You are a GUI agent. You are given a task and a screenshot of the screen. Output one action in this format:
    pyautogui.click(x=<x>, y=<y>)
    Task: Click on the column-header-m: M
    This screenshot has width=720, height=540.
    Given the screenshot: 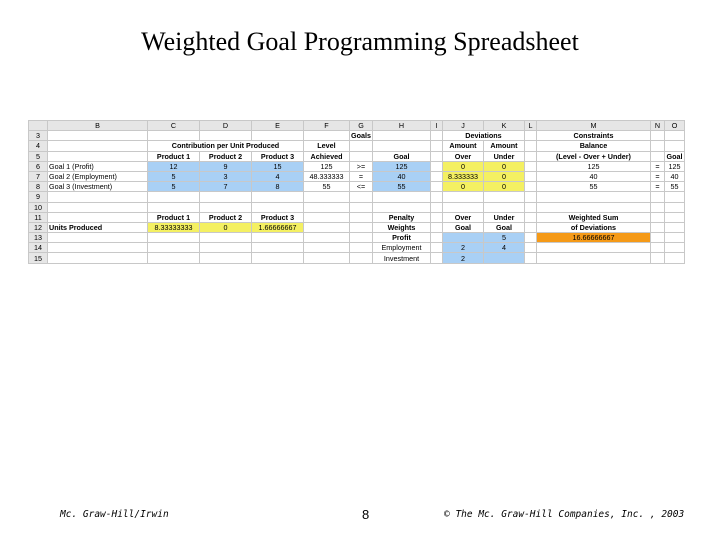 What is the action you would take?
    pyautogui.click(x=593, y=125)
    